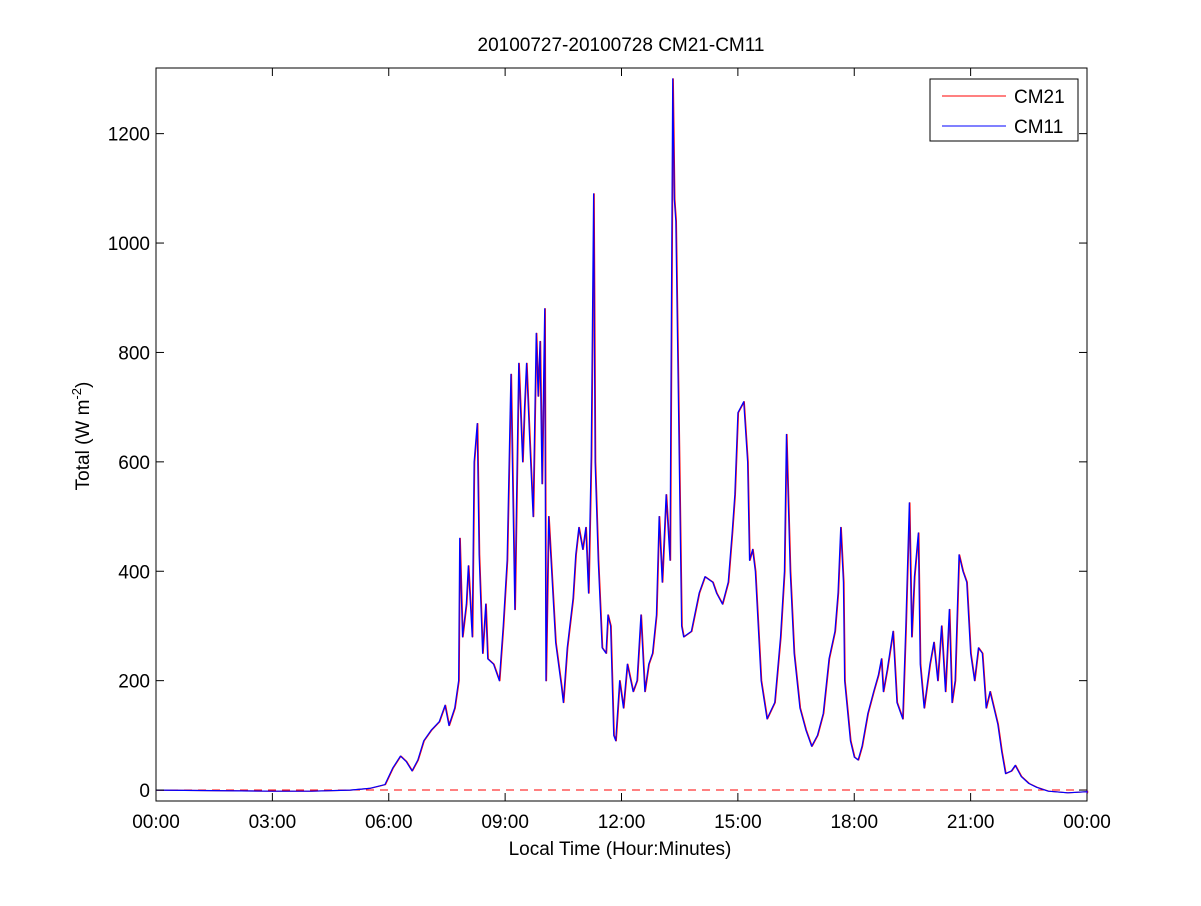 The width and height of the screenshot is (1201, 906). I want to click on y-tick-label: 1000, so click(129, 244).